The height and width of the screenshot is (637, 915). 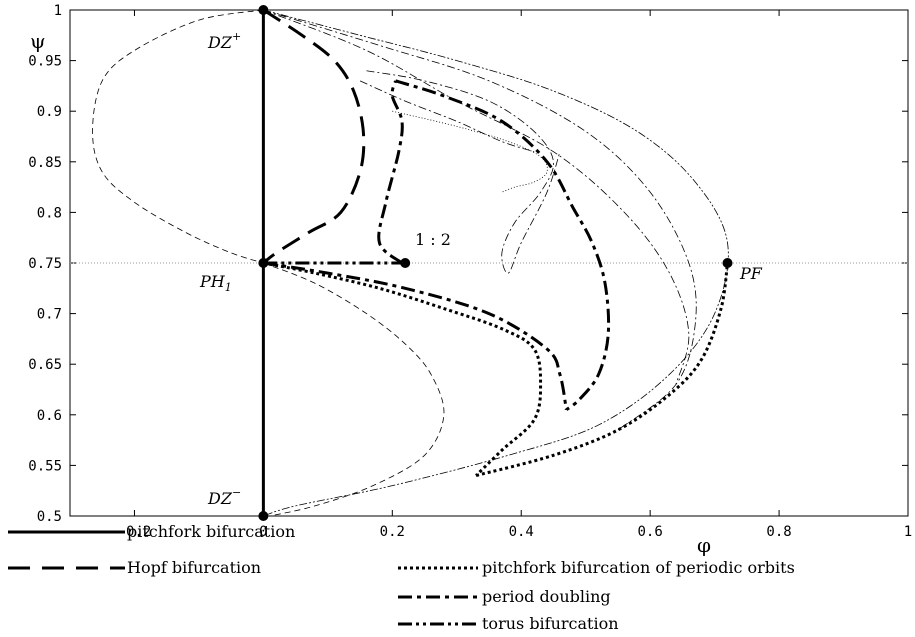 What do you see at coordinates (433, 239) in the screenshot?
I see `annotation-resonance: 1 : 2` at bounding box center [433, 239].